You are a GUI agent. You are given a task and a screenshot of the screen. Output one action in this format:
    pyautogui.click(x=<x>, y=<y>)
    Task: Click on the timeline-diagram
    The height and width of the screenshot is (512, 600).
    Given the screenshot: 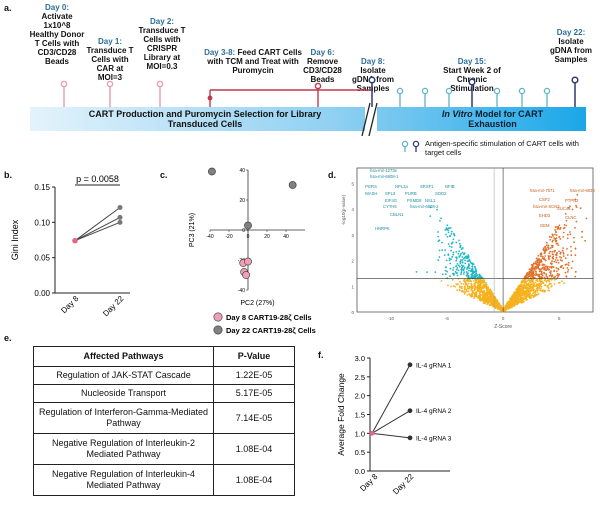 What is the action you would take?
    pyautogui.click(x=308, y=114)
    